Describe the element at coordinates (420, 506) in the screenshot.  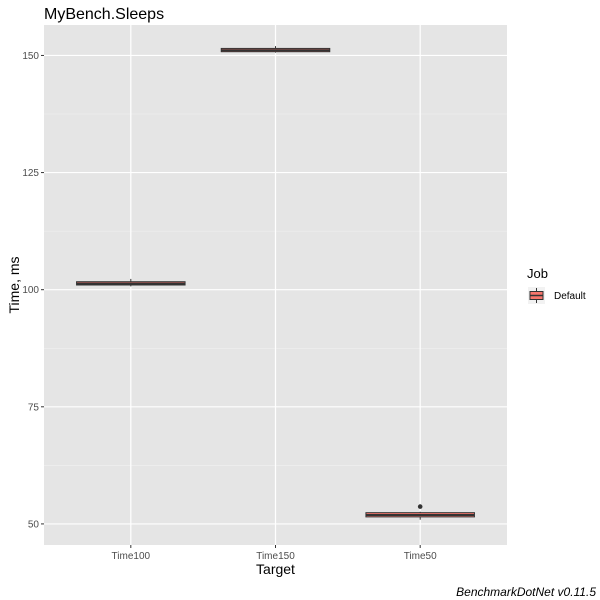
I see `outlier-point` at that location.